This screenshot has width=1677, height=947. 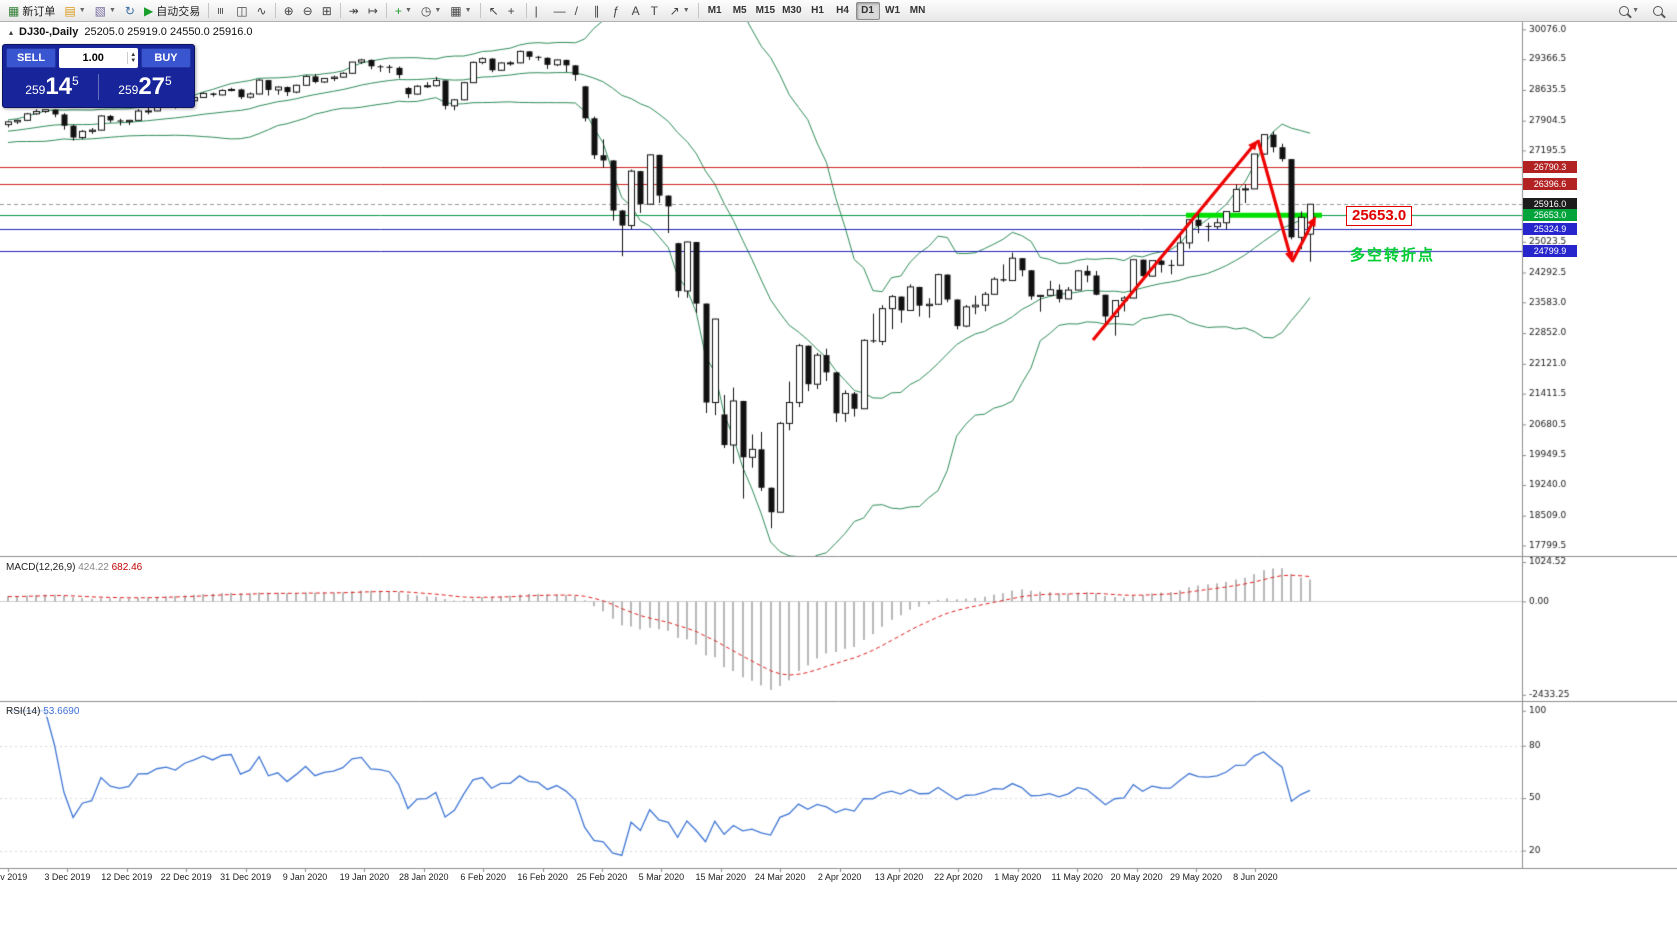 What do you see at coordinates (740, 11) in the screenshot?
I see `timeframe-m5-button: M5` at bounding box center [740, 11].